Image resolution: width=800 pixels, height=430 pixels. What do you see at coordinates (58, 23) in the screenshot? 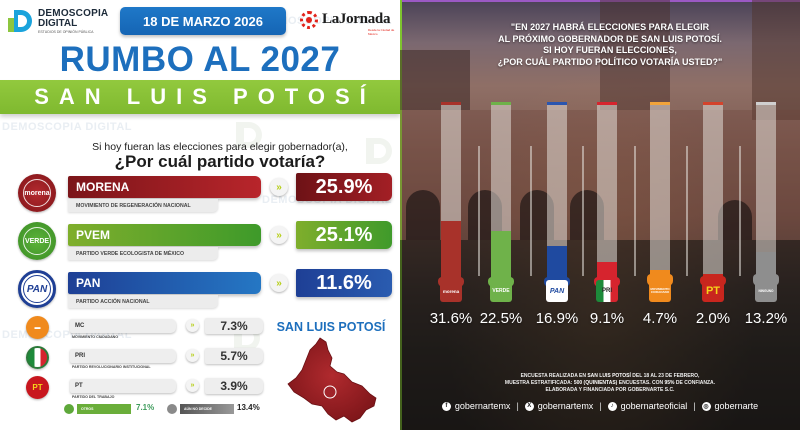
I see `logo-text-2: DIGITAL` at bounding box center [58, 23].